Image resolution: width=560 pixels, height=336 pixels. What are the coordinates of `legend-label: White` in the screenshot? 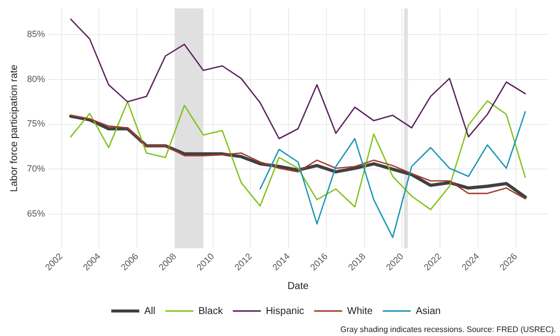 It's located at (360, 311).